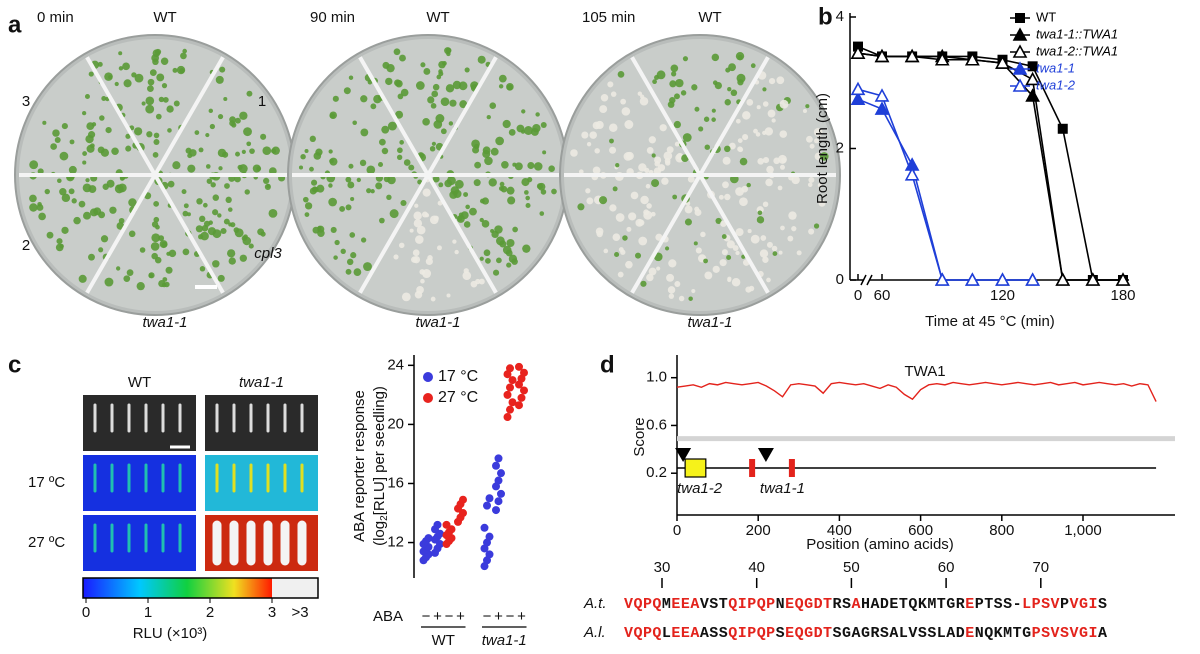  I want to click on mutation-arrow, so click(683, 455).